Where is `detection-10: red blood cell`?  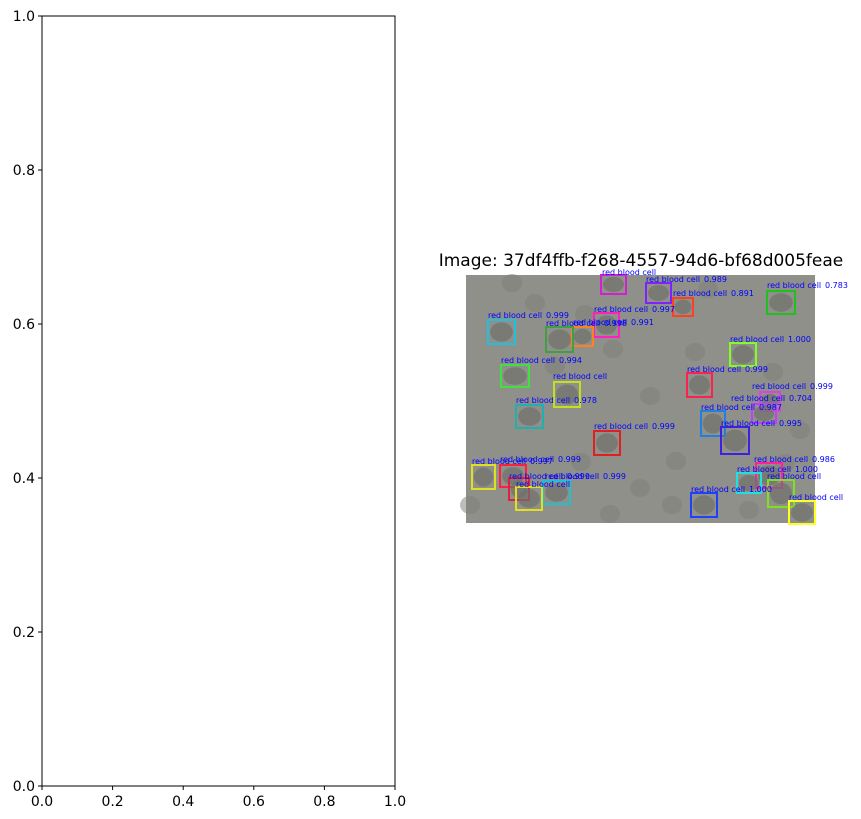
detection-10: red blood cell is located at coordinates (580, 390).